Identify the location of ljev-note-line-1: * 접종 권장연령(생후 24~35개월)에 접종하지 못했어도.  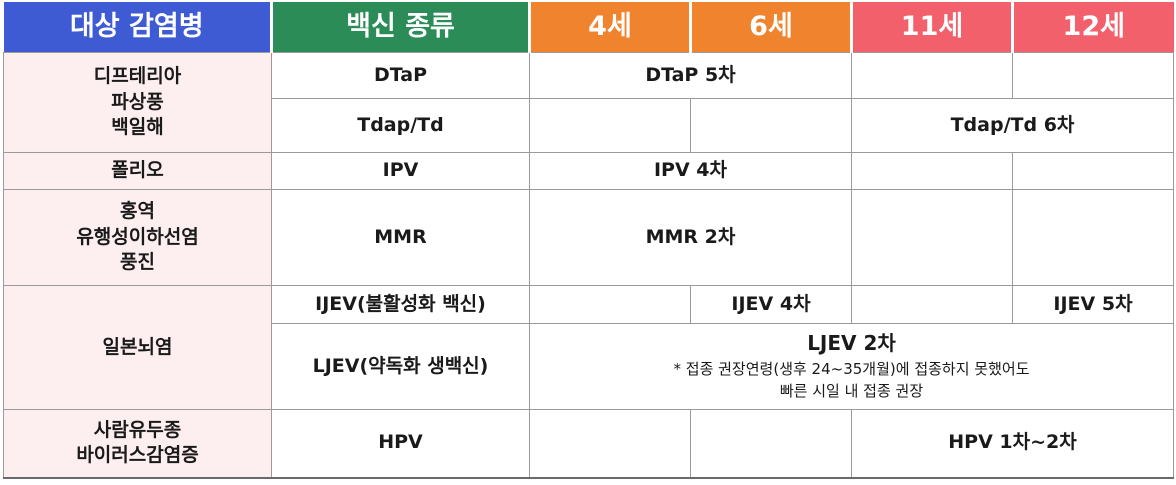
(851, 369).